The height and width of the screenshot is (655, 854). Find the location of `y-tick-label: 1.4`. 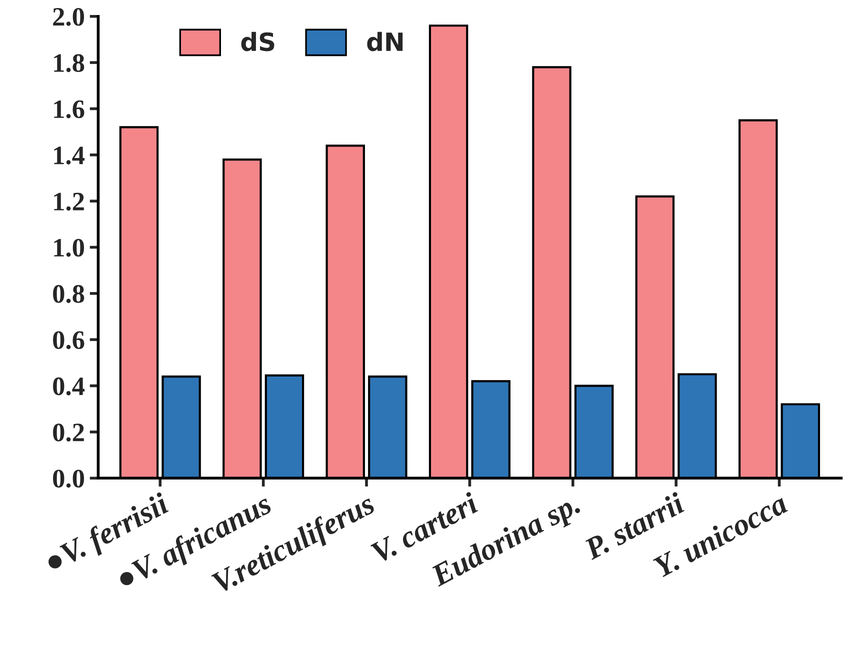

y-tick-label: 1.4 is located at coordinates (69, 155).